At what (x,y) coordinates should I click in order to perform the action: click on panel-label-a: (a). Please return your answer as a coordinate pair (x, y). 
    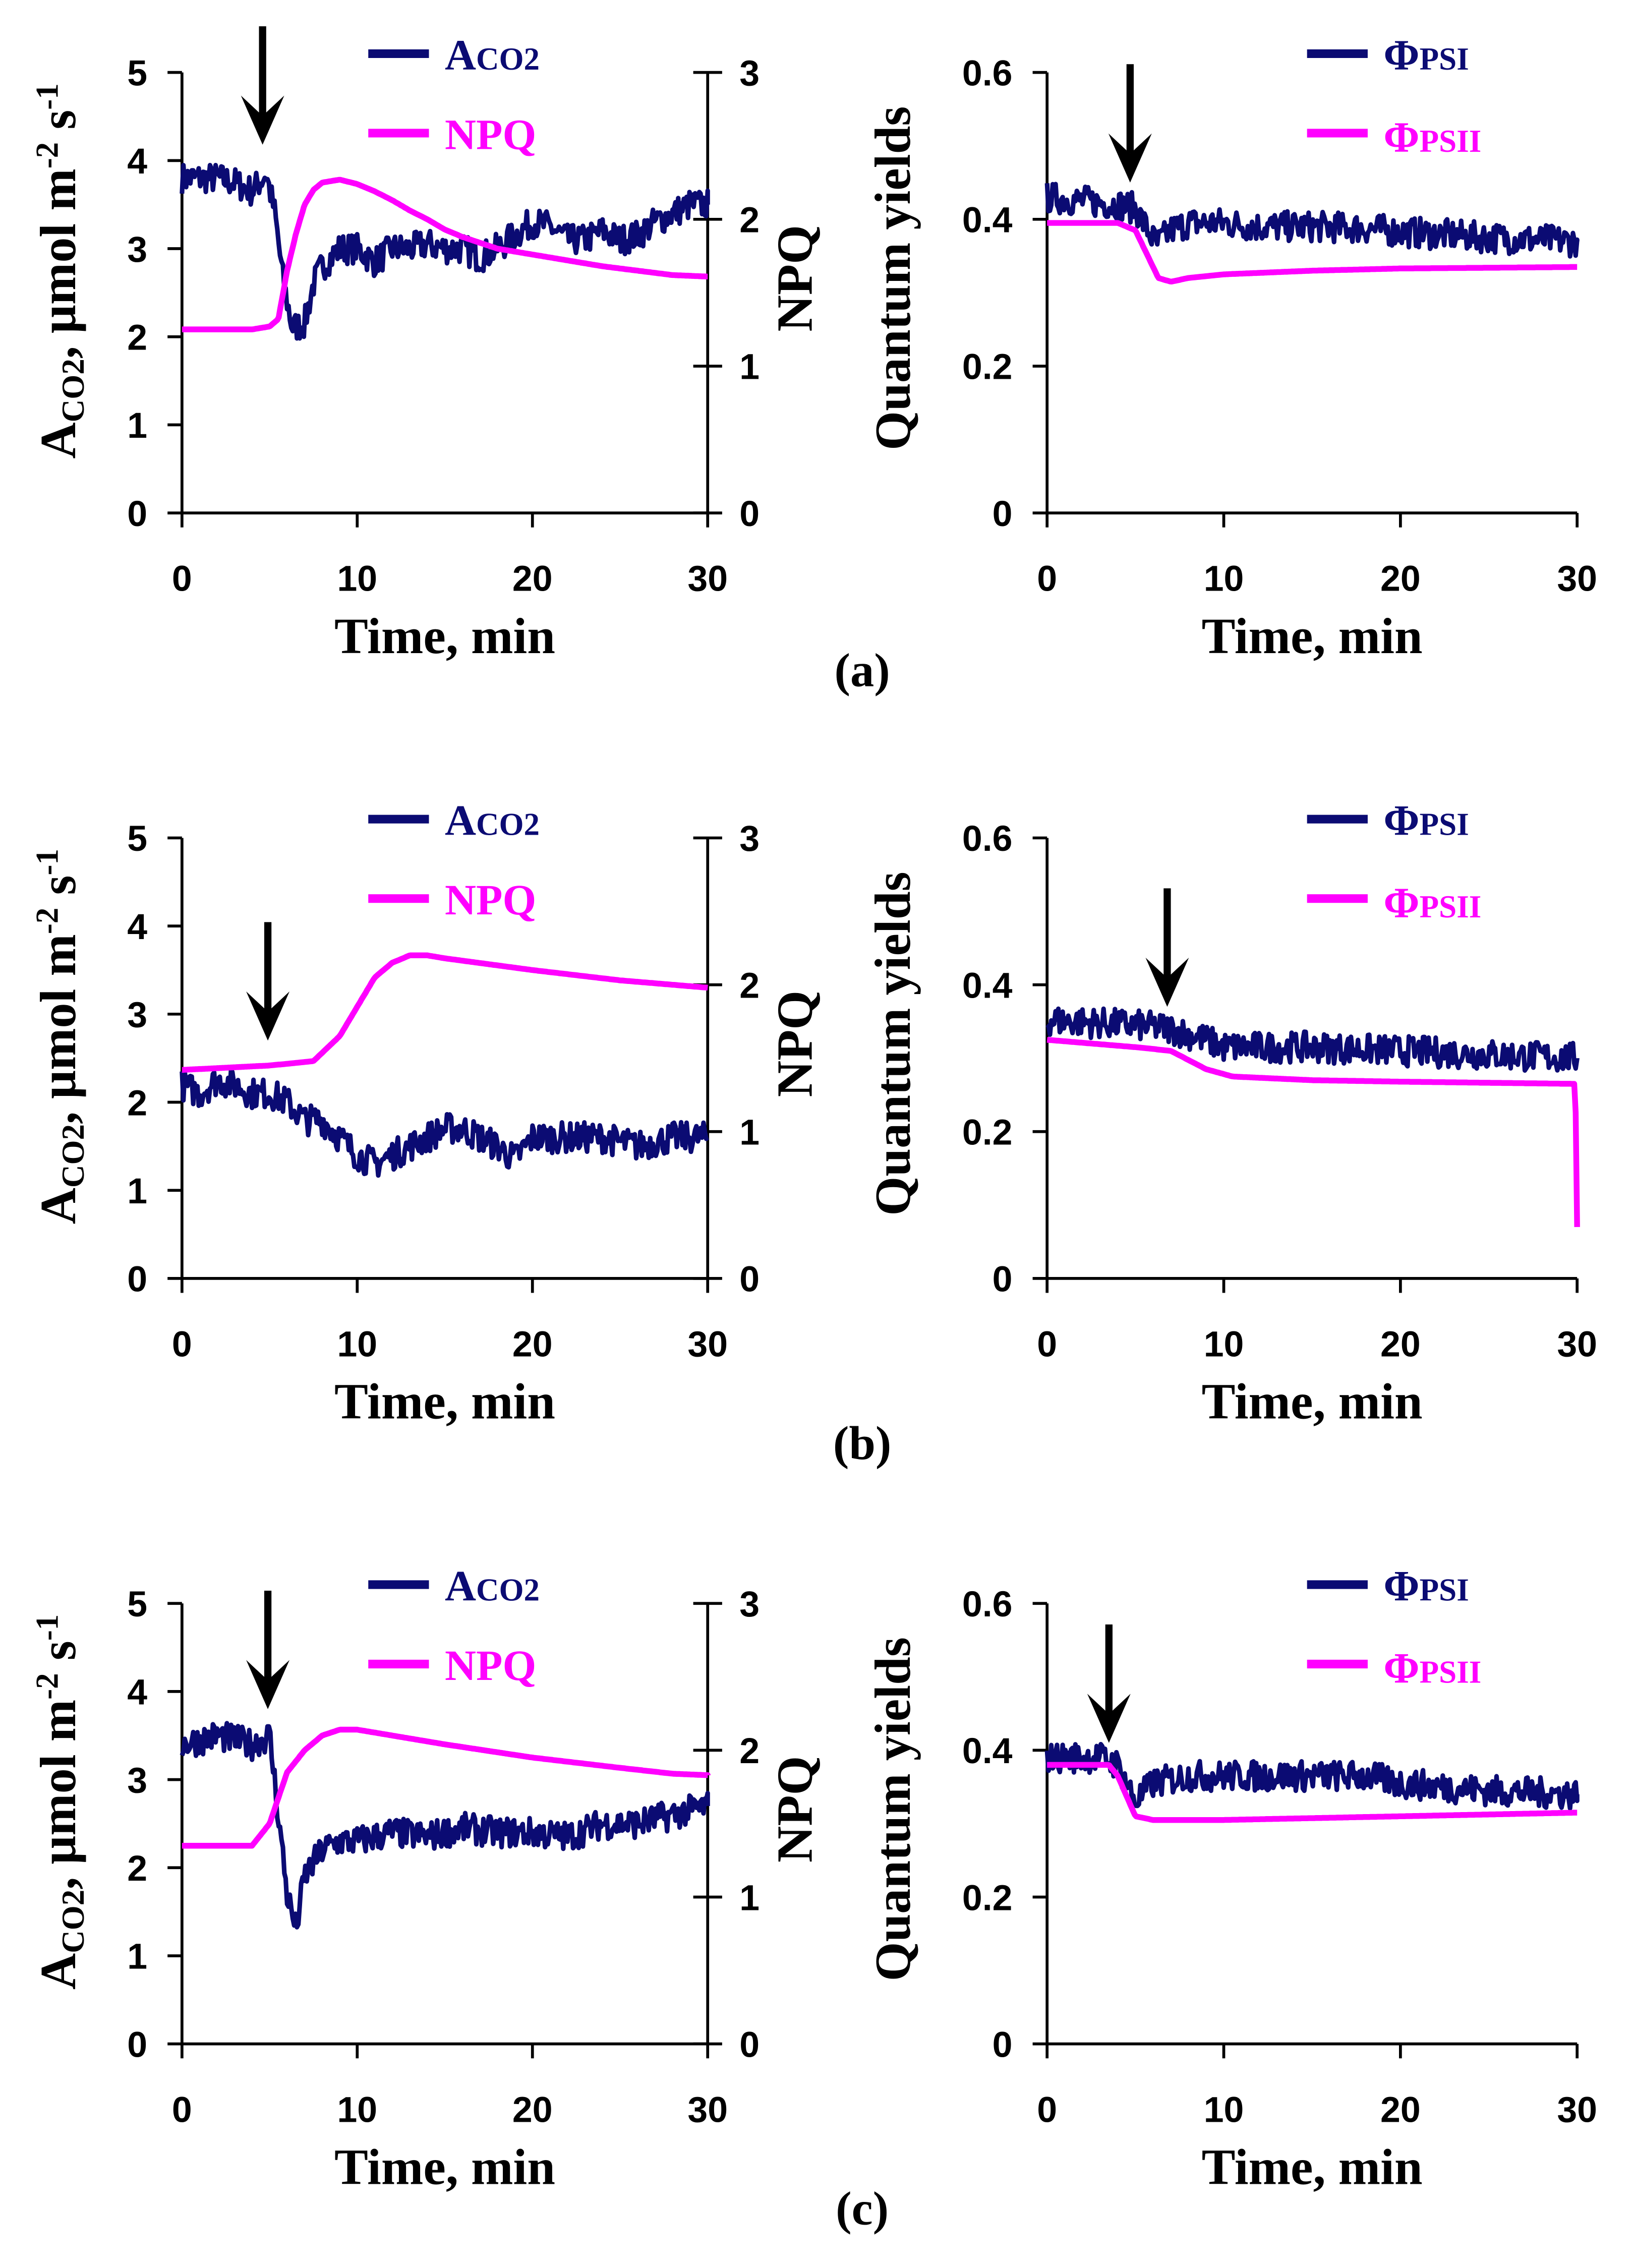
    Looking at the image, I should click on (862, 671).